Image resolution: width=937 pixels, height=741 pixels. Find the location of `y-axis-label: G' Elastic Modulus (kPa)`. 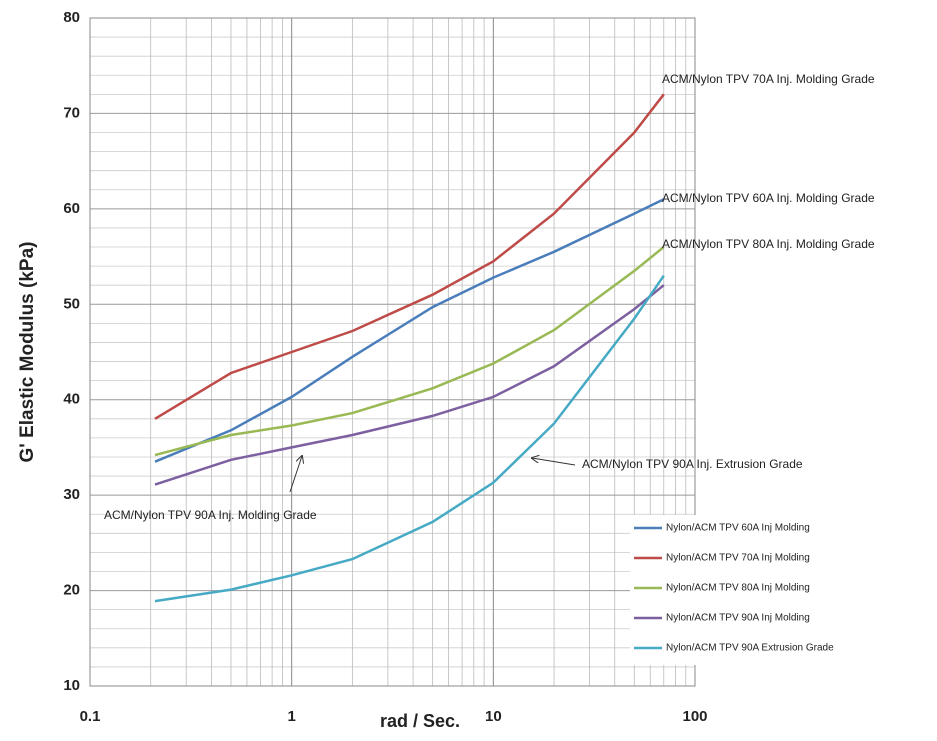

y-axis-label: G' Elastic Modulus (kPa) is located at coordinates (27, 352).